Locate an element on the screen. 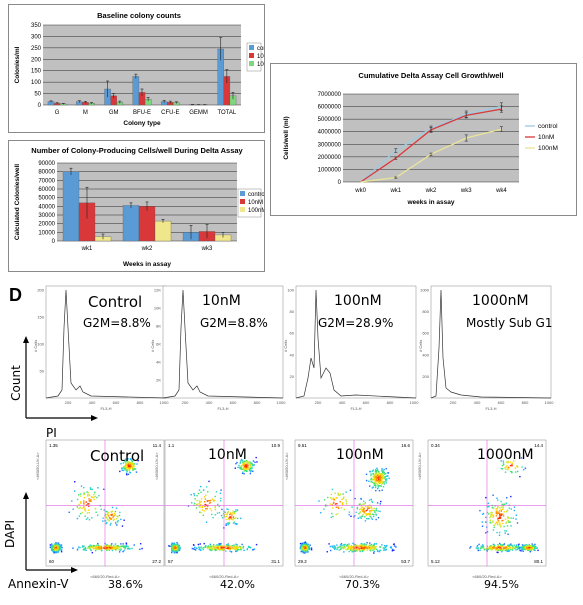  hist-condition-1000nm: 1000nM is located at coordinates (500, 301).